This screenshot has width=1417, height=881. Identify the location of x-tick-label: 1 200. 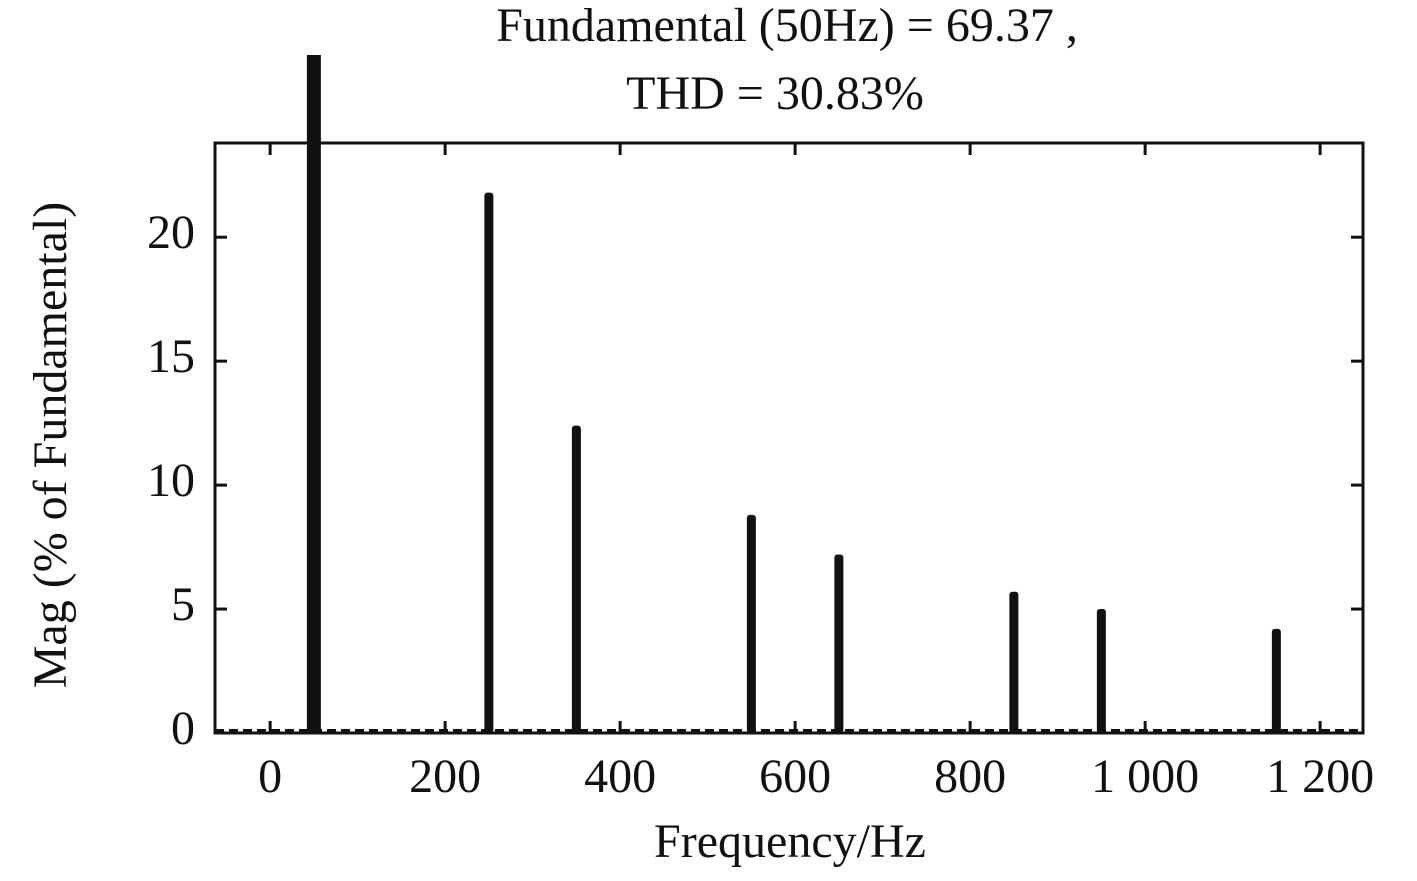
(1320, 776).